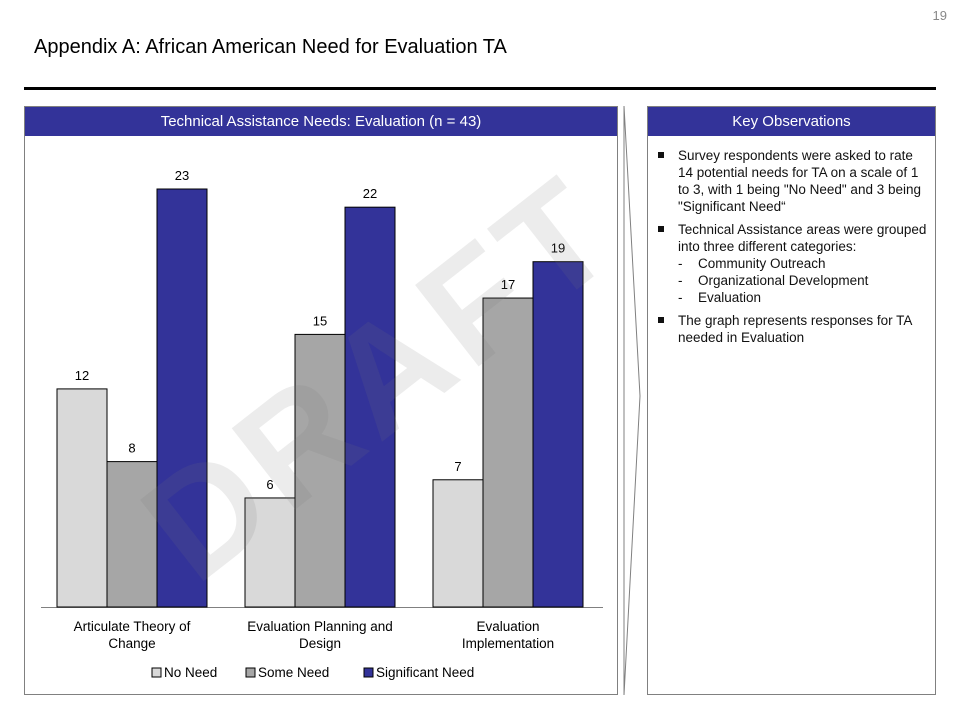 The width and height of the screenshot is (960, 720). Describe the element at coordinates (320, 626) in the screenshot. I see `category-tick-label: Evaluation Planning and` at that location.